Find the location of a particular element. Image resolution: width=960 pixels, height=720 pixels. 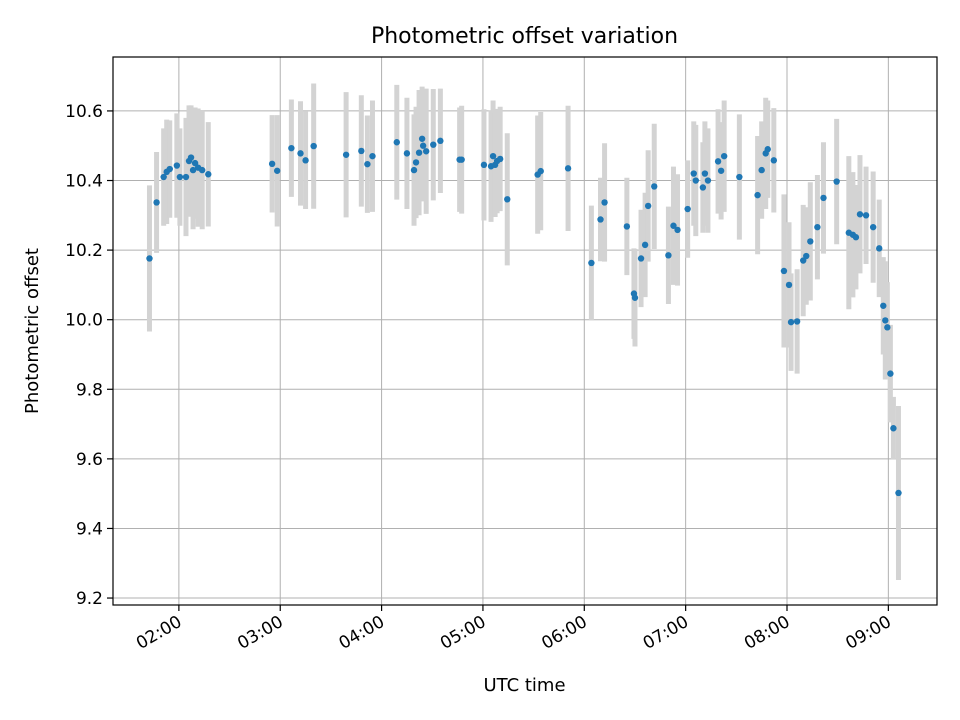

y-tick-label: 10.4 is located at coordinates (84, 182).